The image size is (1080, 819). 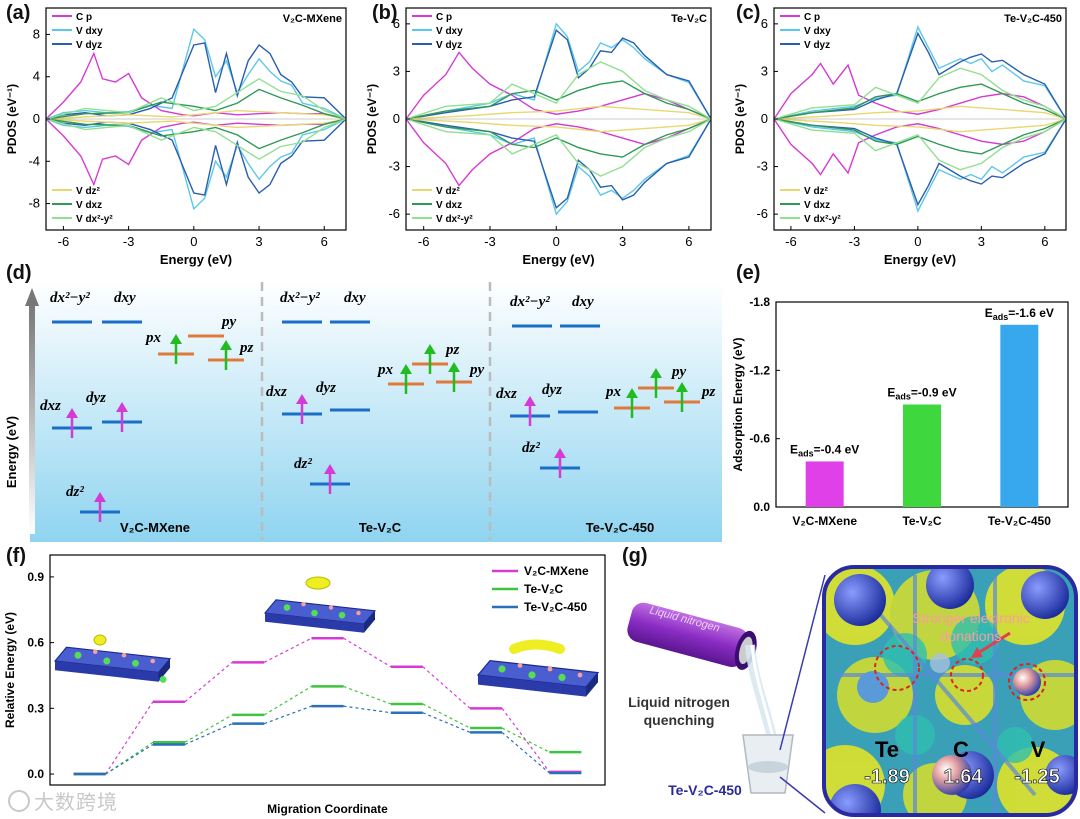 What do you see at coordinates (112, 664) in the screenshot?
I see `slab-cartoon-initial` at bounding box center [112, 664].